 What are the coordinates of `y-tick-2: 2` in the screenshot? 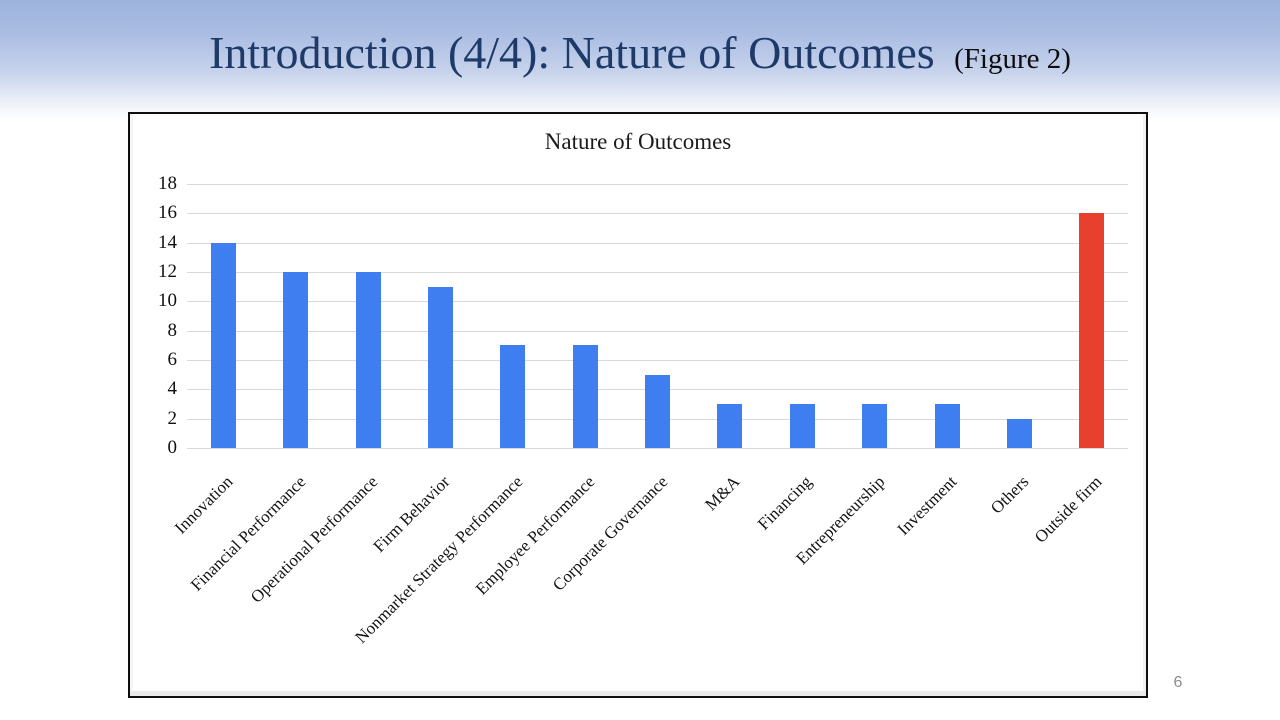 It's located at (172, 418).